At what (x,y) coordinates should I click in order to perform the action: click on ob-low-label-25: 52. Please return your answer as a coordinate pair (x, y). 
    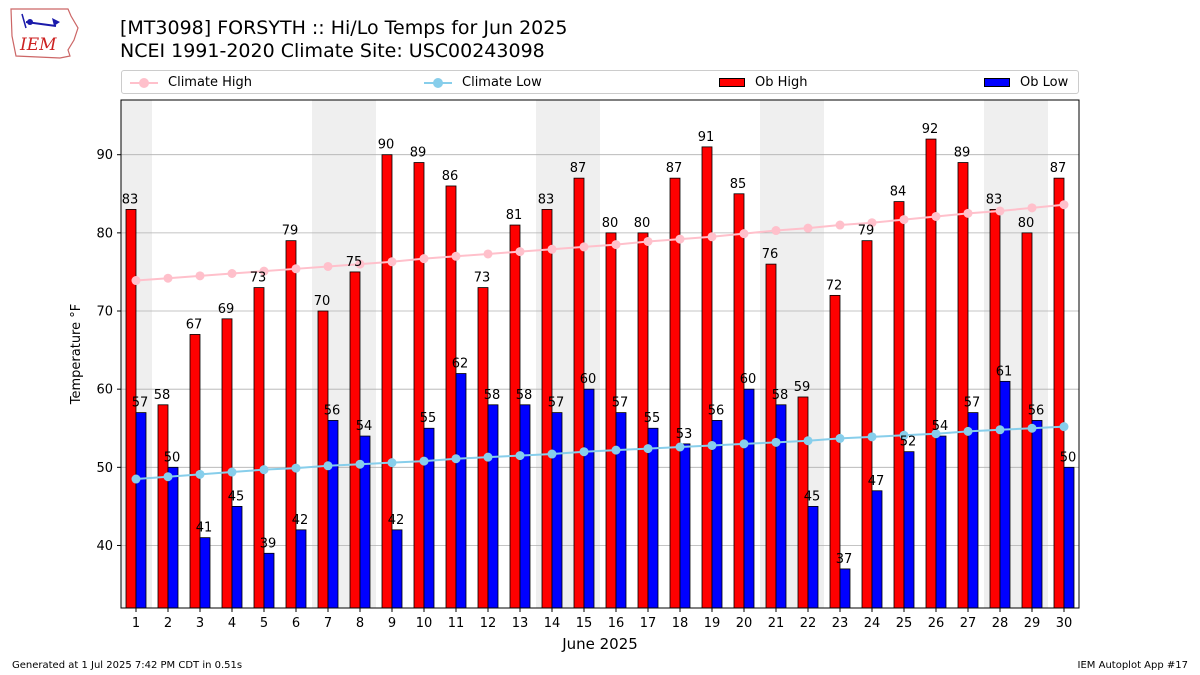
    Looking at the image, I should click on (908, 442).